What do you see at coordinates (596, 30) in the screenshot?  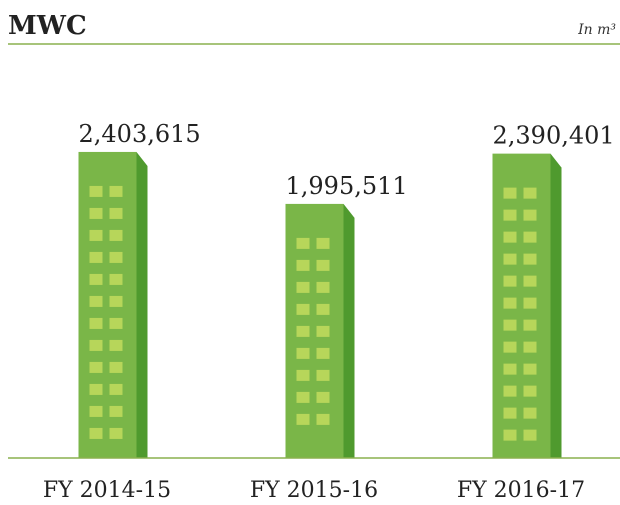 I see `unit-label: In m³` at bounding box center [596, 30].